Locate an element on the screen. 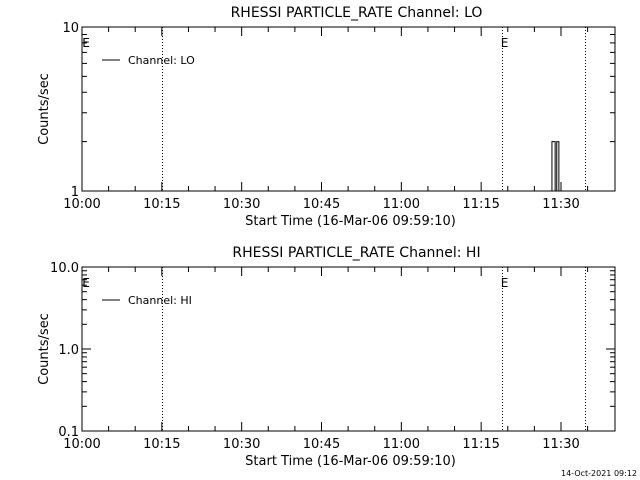 Image resolution: width=640 pixels, height=480 pixels. y-tick-label: 10.0 is located at coordinates (64, 268).